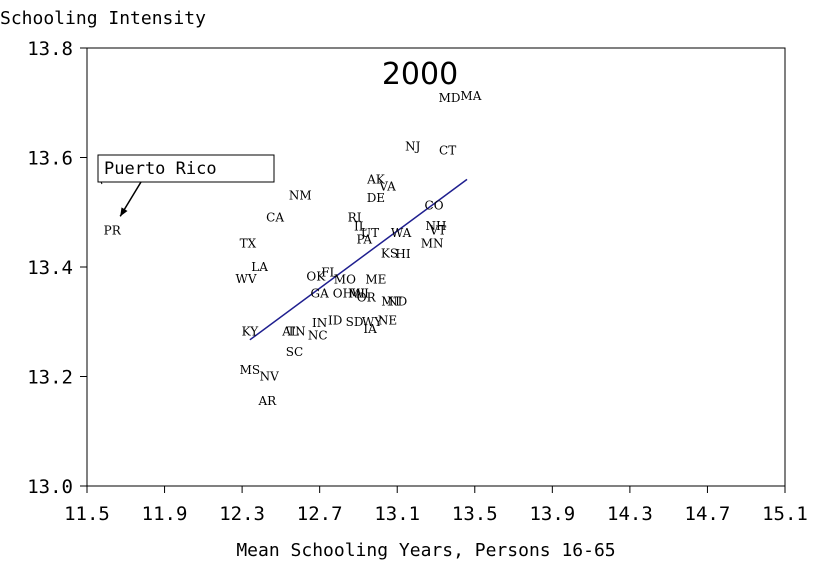 Image resolution: width=815 pixels, height=562 pixels. I want to click on point-label-wa: WA, so click(401, 233).